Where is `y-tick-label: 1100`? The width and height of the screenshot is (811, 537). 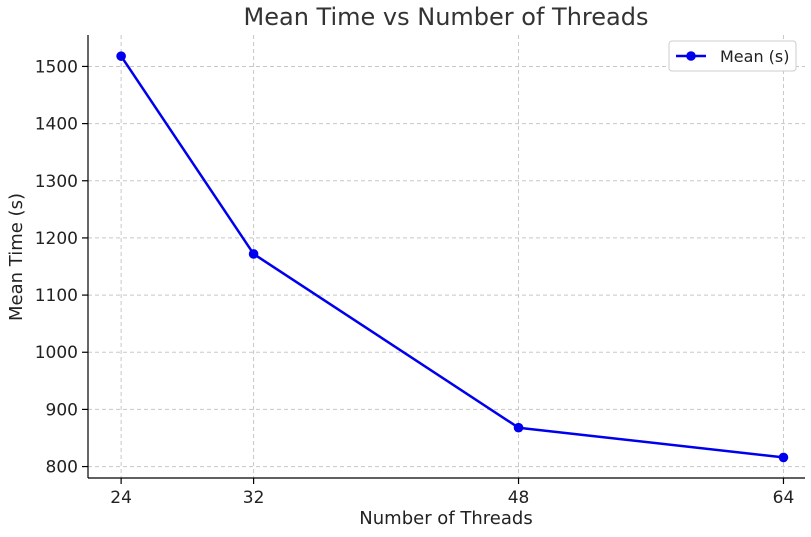
y-tick-label: 1100 is located at coordinates (56, 296).